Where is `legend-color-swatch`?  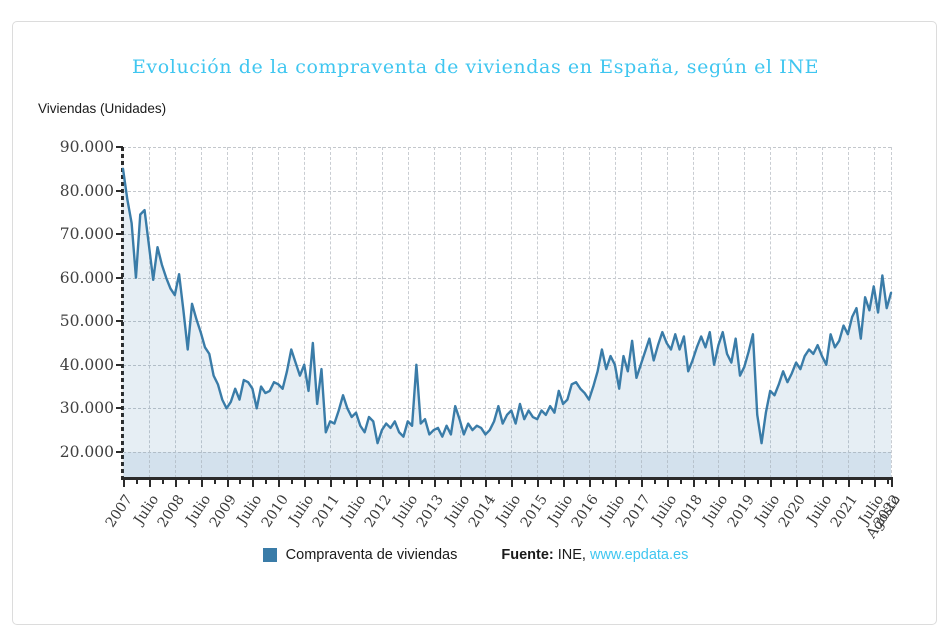 legend-color-swatch is located at coordinates (269, 555).